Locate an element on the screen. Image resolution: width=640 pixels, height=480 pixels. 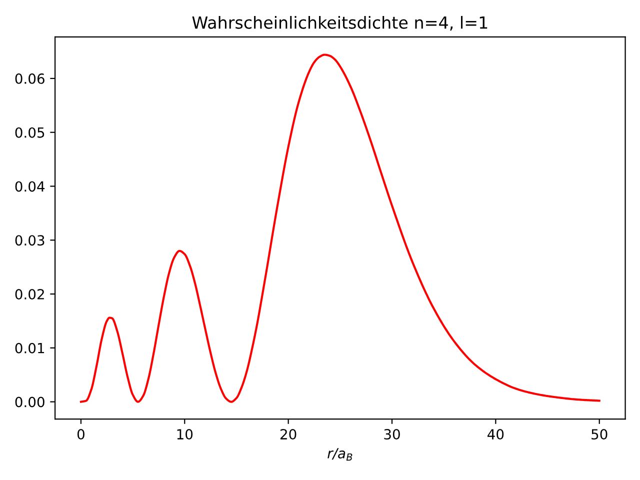
y-tick-label: 0.06 is located at coordinates (29, 78).